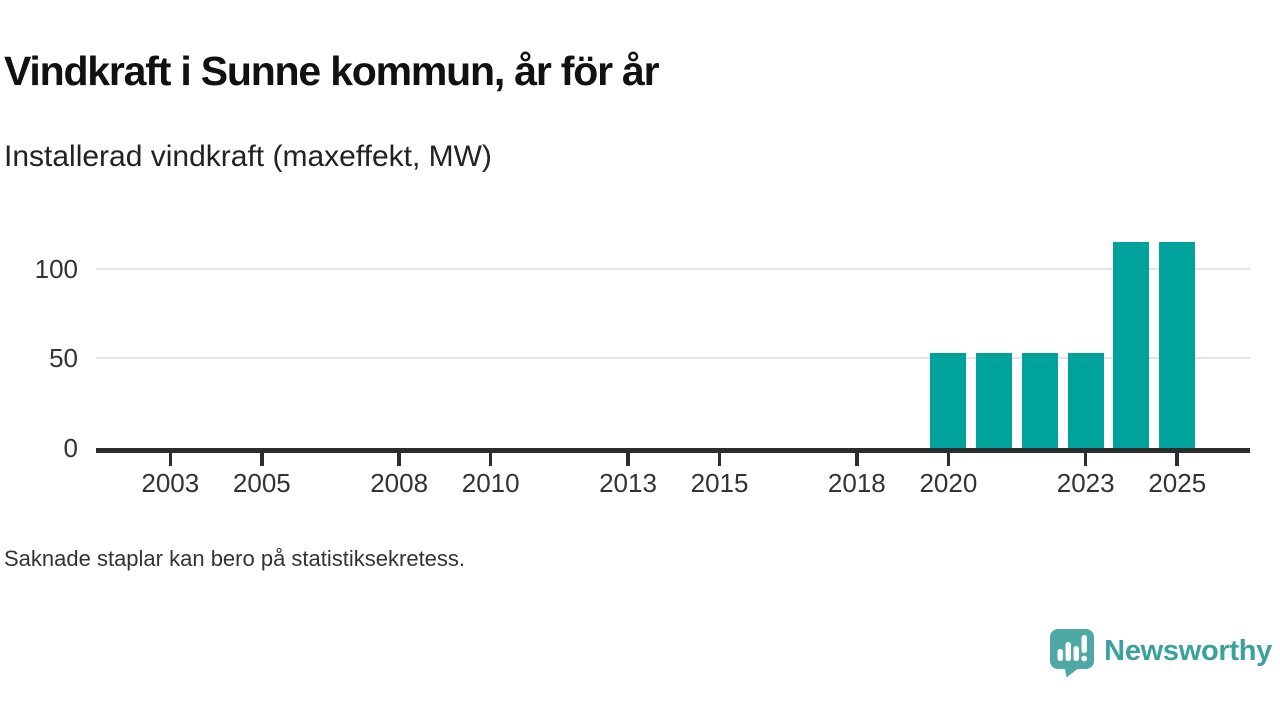  Describe the element at coordinates (490, 459) in the screenshot. I see `x-tick-mark-2010` at that location.